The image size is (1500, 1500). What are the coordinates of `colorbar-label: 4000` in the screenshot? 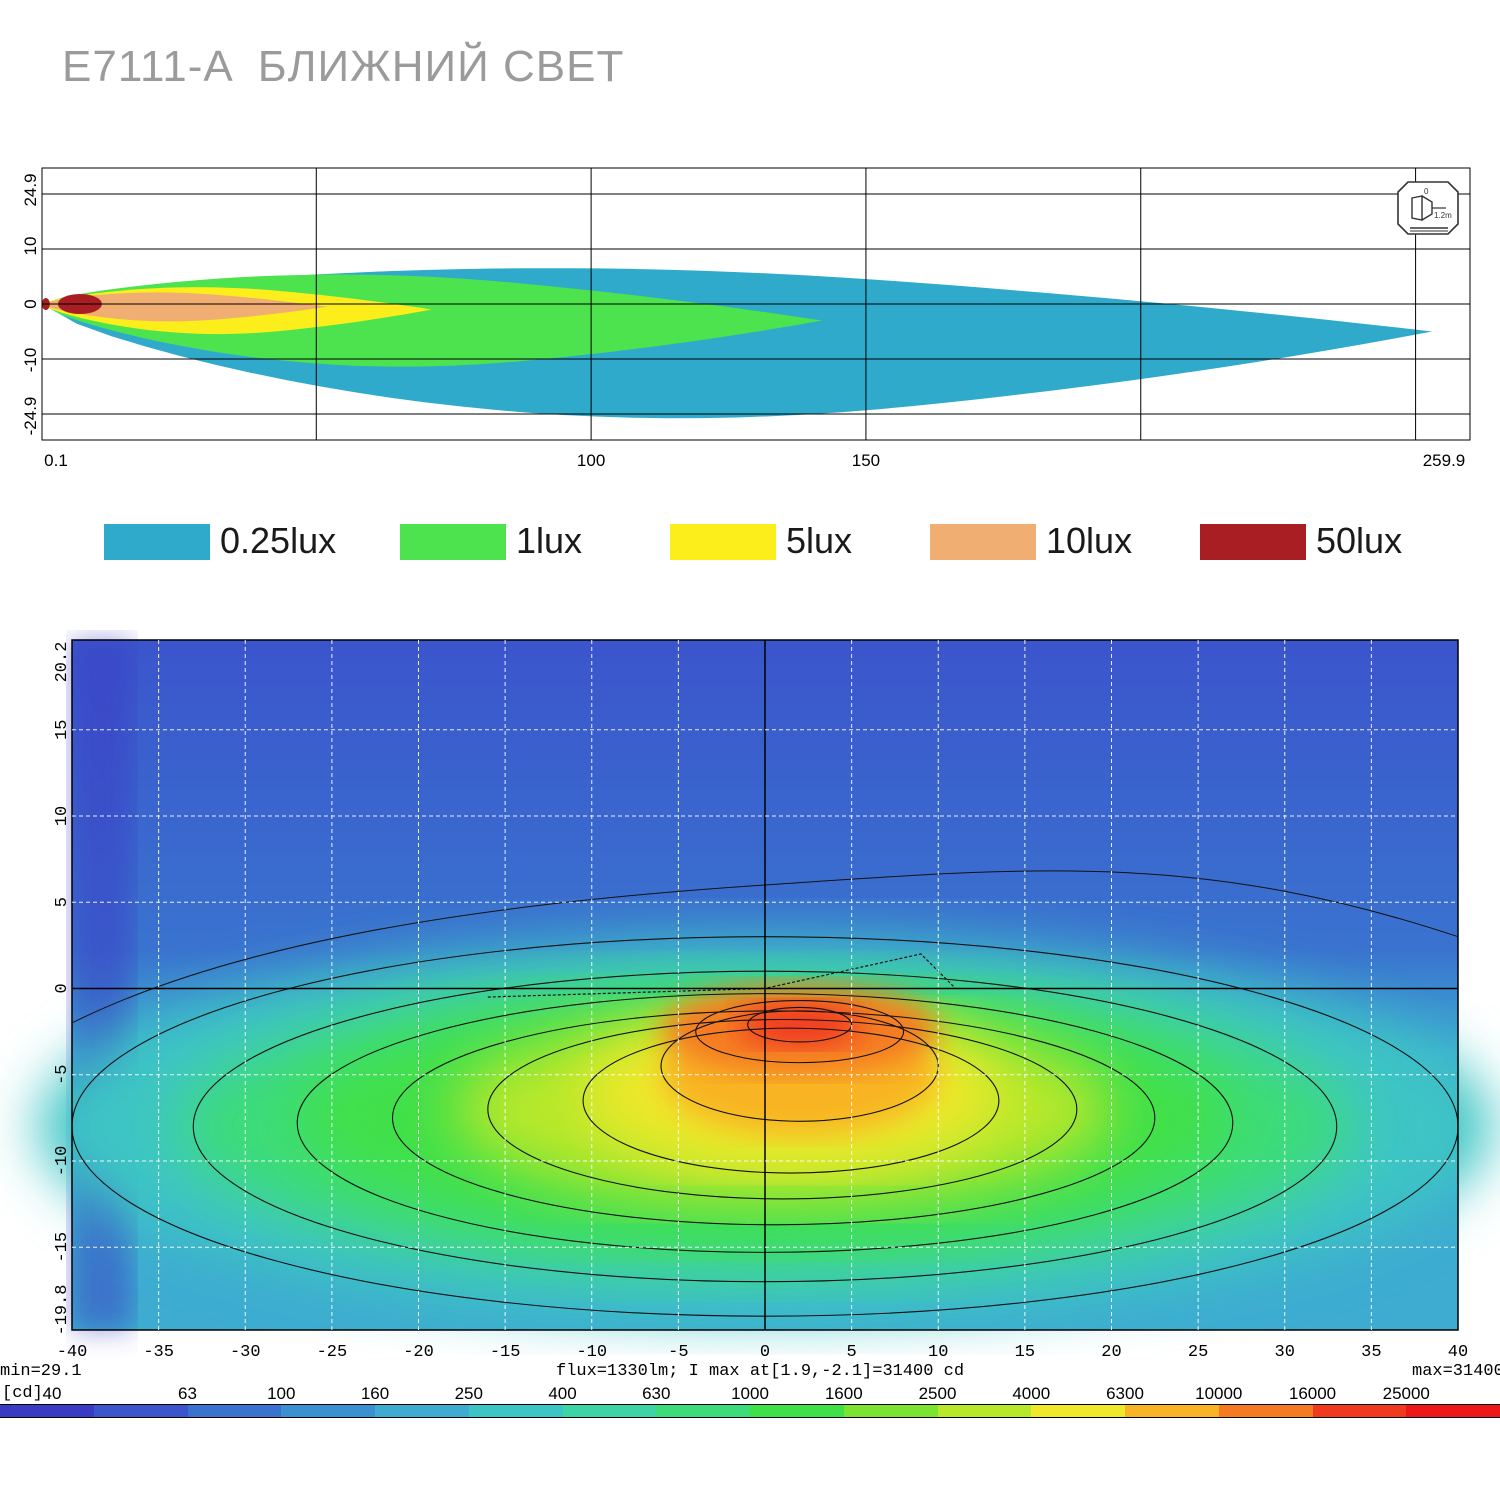 It's located at (1031, 1393).